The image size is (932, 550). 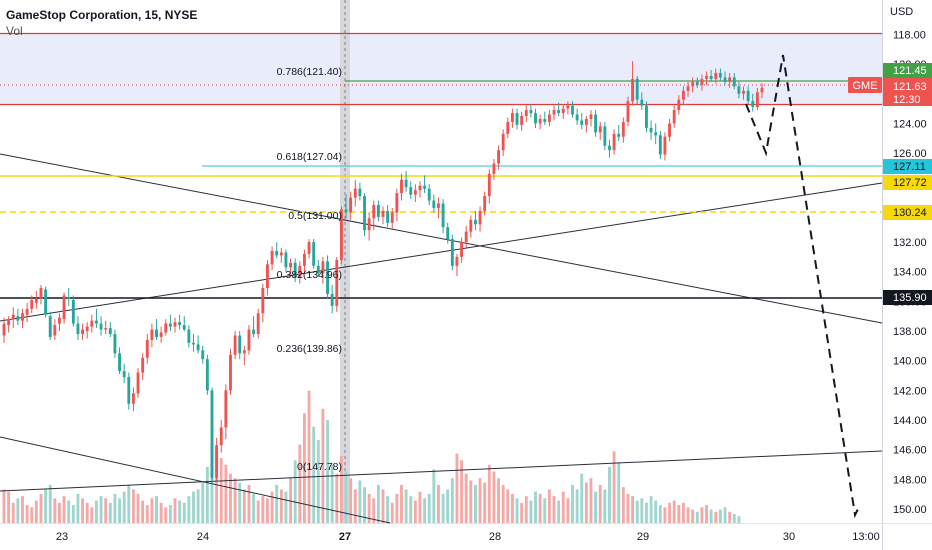 What do you see at coordinates (468, 537) in the screenshot?
I see `time-scale: 23 24 27 28 29 30 13:00` at bounding box center [468, 537].